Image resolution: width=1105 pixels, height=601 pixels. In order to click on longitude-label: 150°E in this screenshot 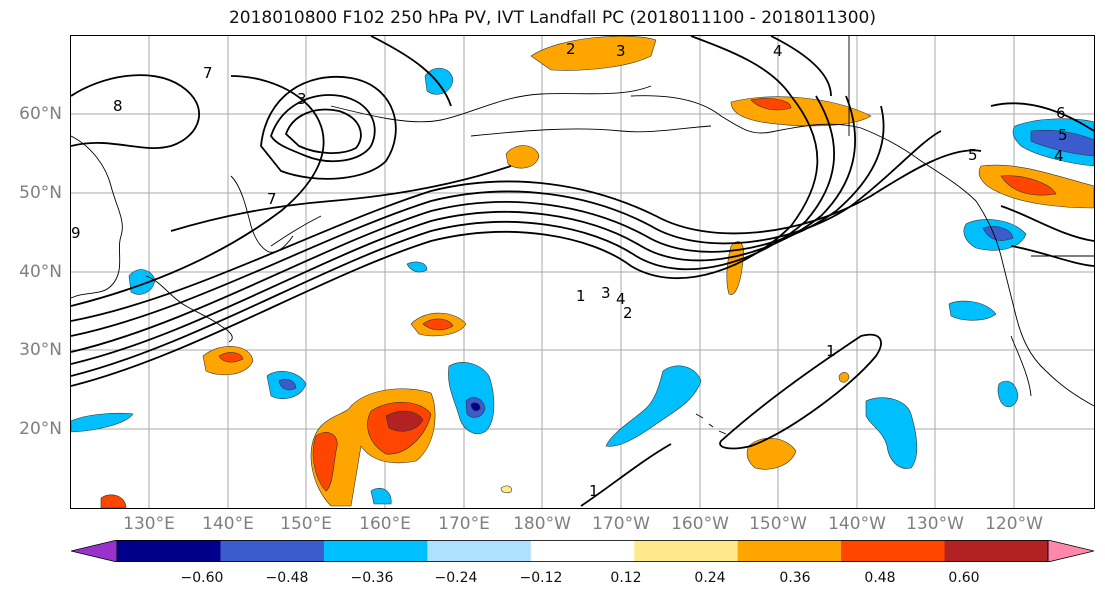, I will do `click(306, 524)`.